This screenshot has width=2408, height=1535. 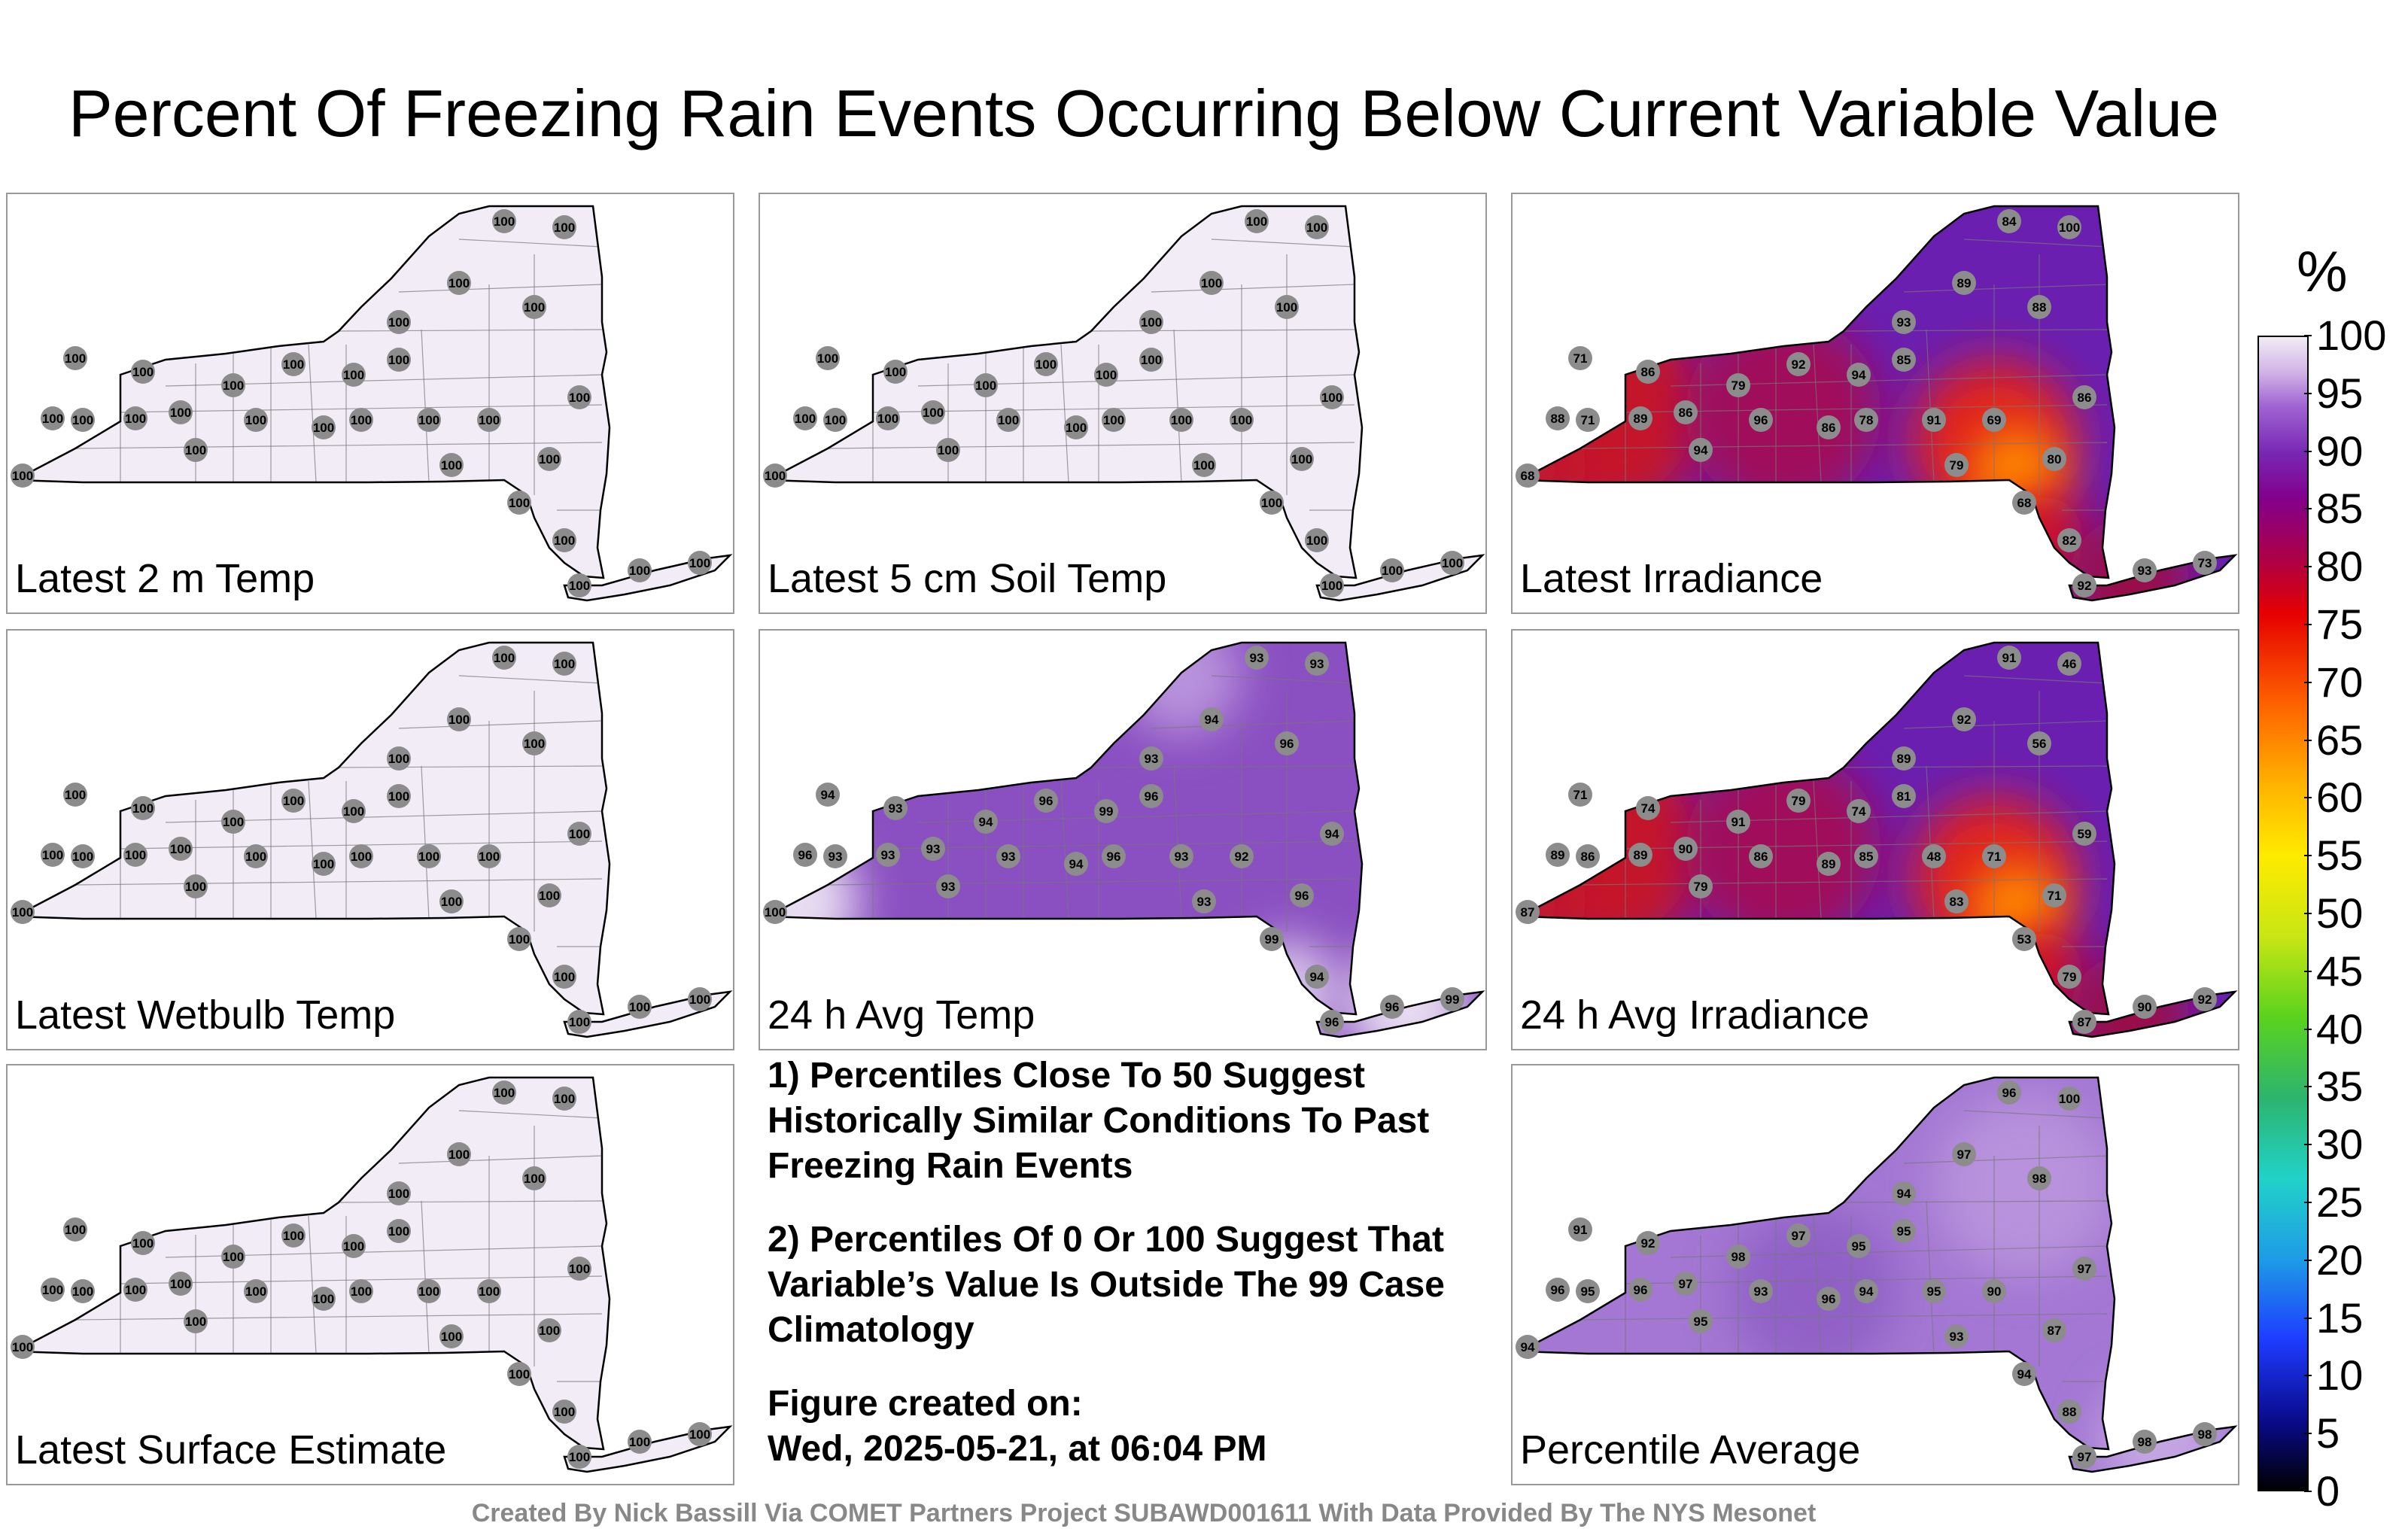 What do you see at coordinates (1934, 856) in the screenshot?
I see `station-marker: 48` at bounding box center [1934, 856].